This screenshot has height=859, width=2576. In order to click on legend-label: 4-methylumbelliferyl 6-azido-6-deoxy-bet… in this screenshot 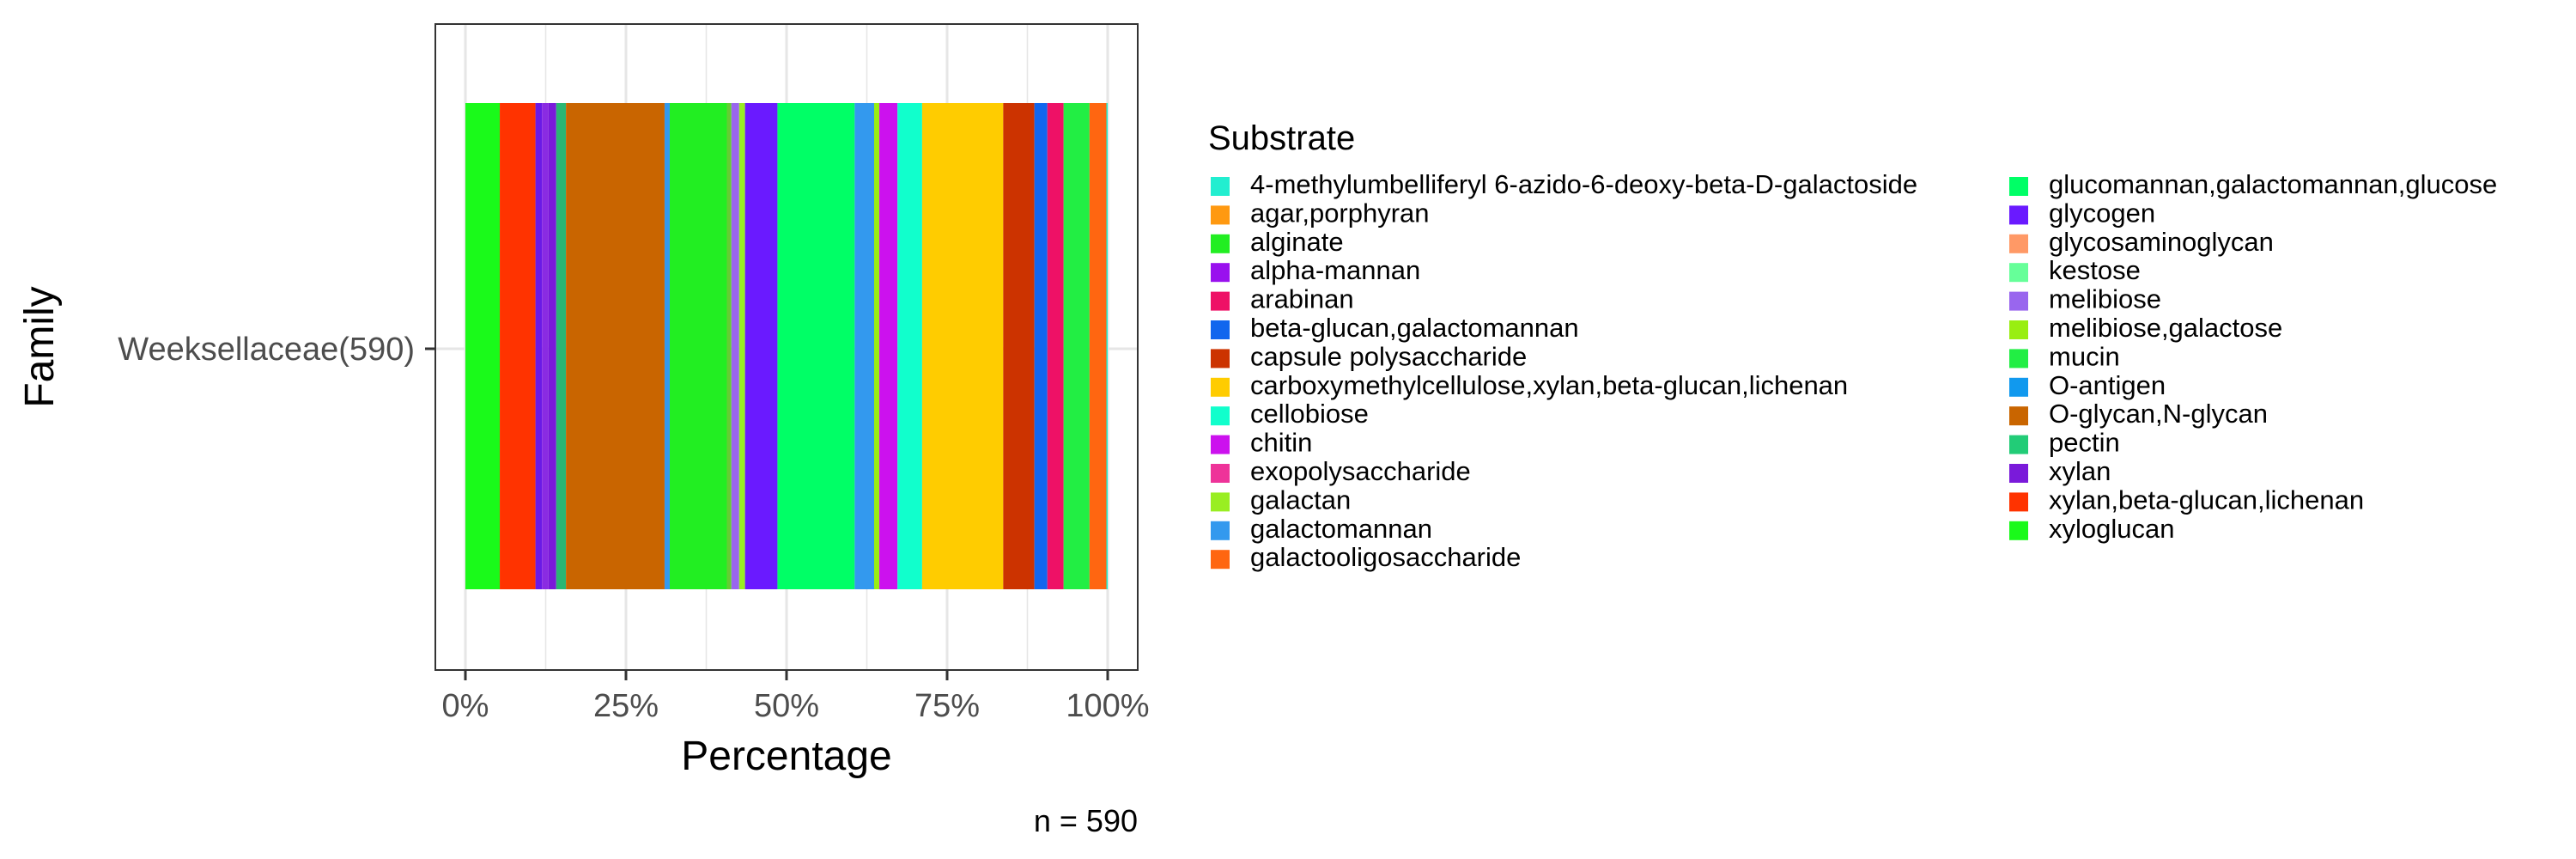, I will do `click(1583, 184)`.